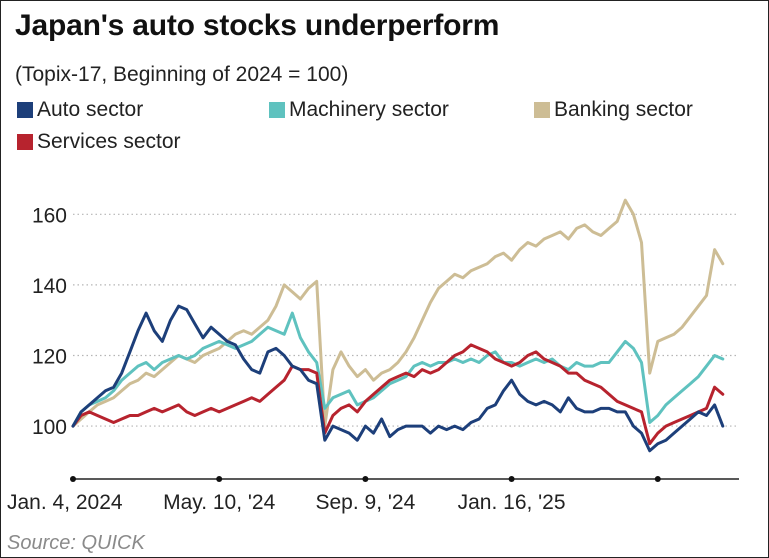 The height and width of the screenshot is (558, 769). Describe the element at coordinates (76, 543) in the screenshot. I see `chart-source: Source: QUICK` at that location.